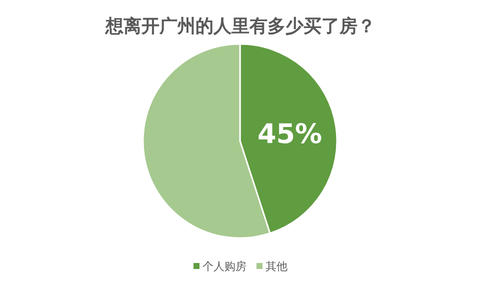  Describe the element at coordinates (277, 266) in the screenshot. I see `legend-label: 其他` at that location.